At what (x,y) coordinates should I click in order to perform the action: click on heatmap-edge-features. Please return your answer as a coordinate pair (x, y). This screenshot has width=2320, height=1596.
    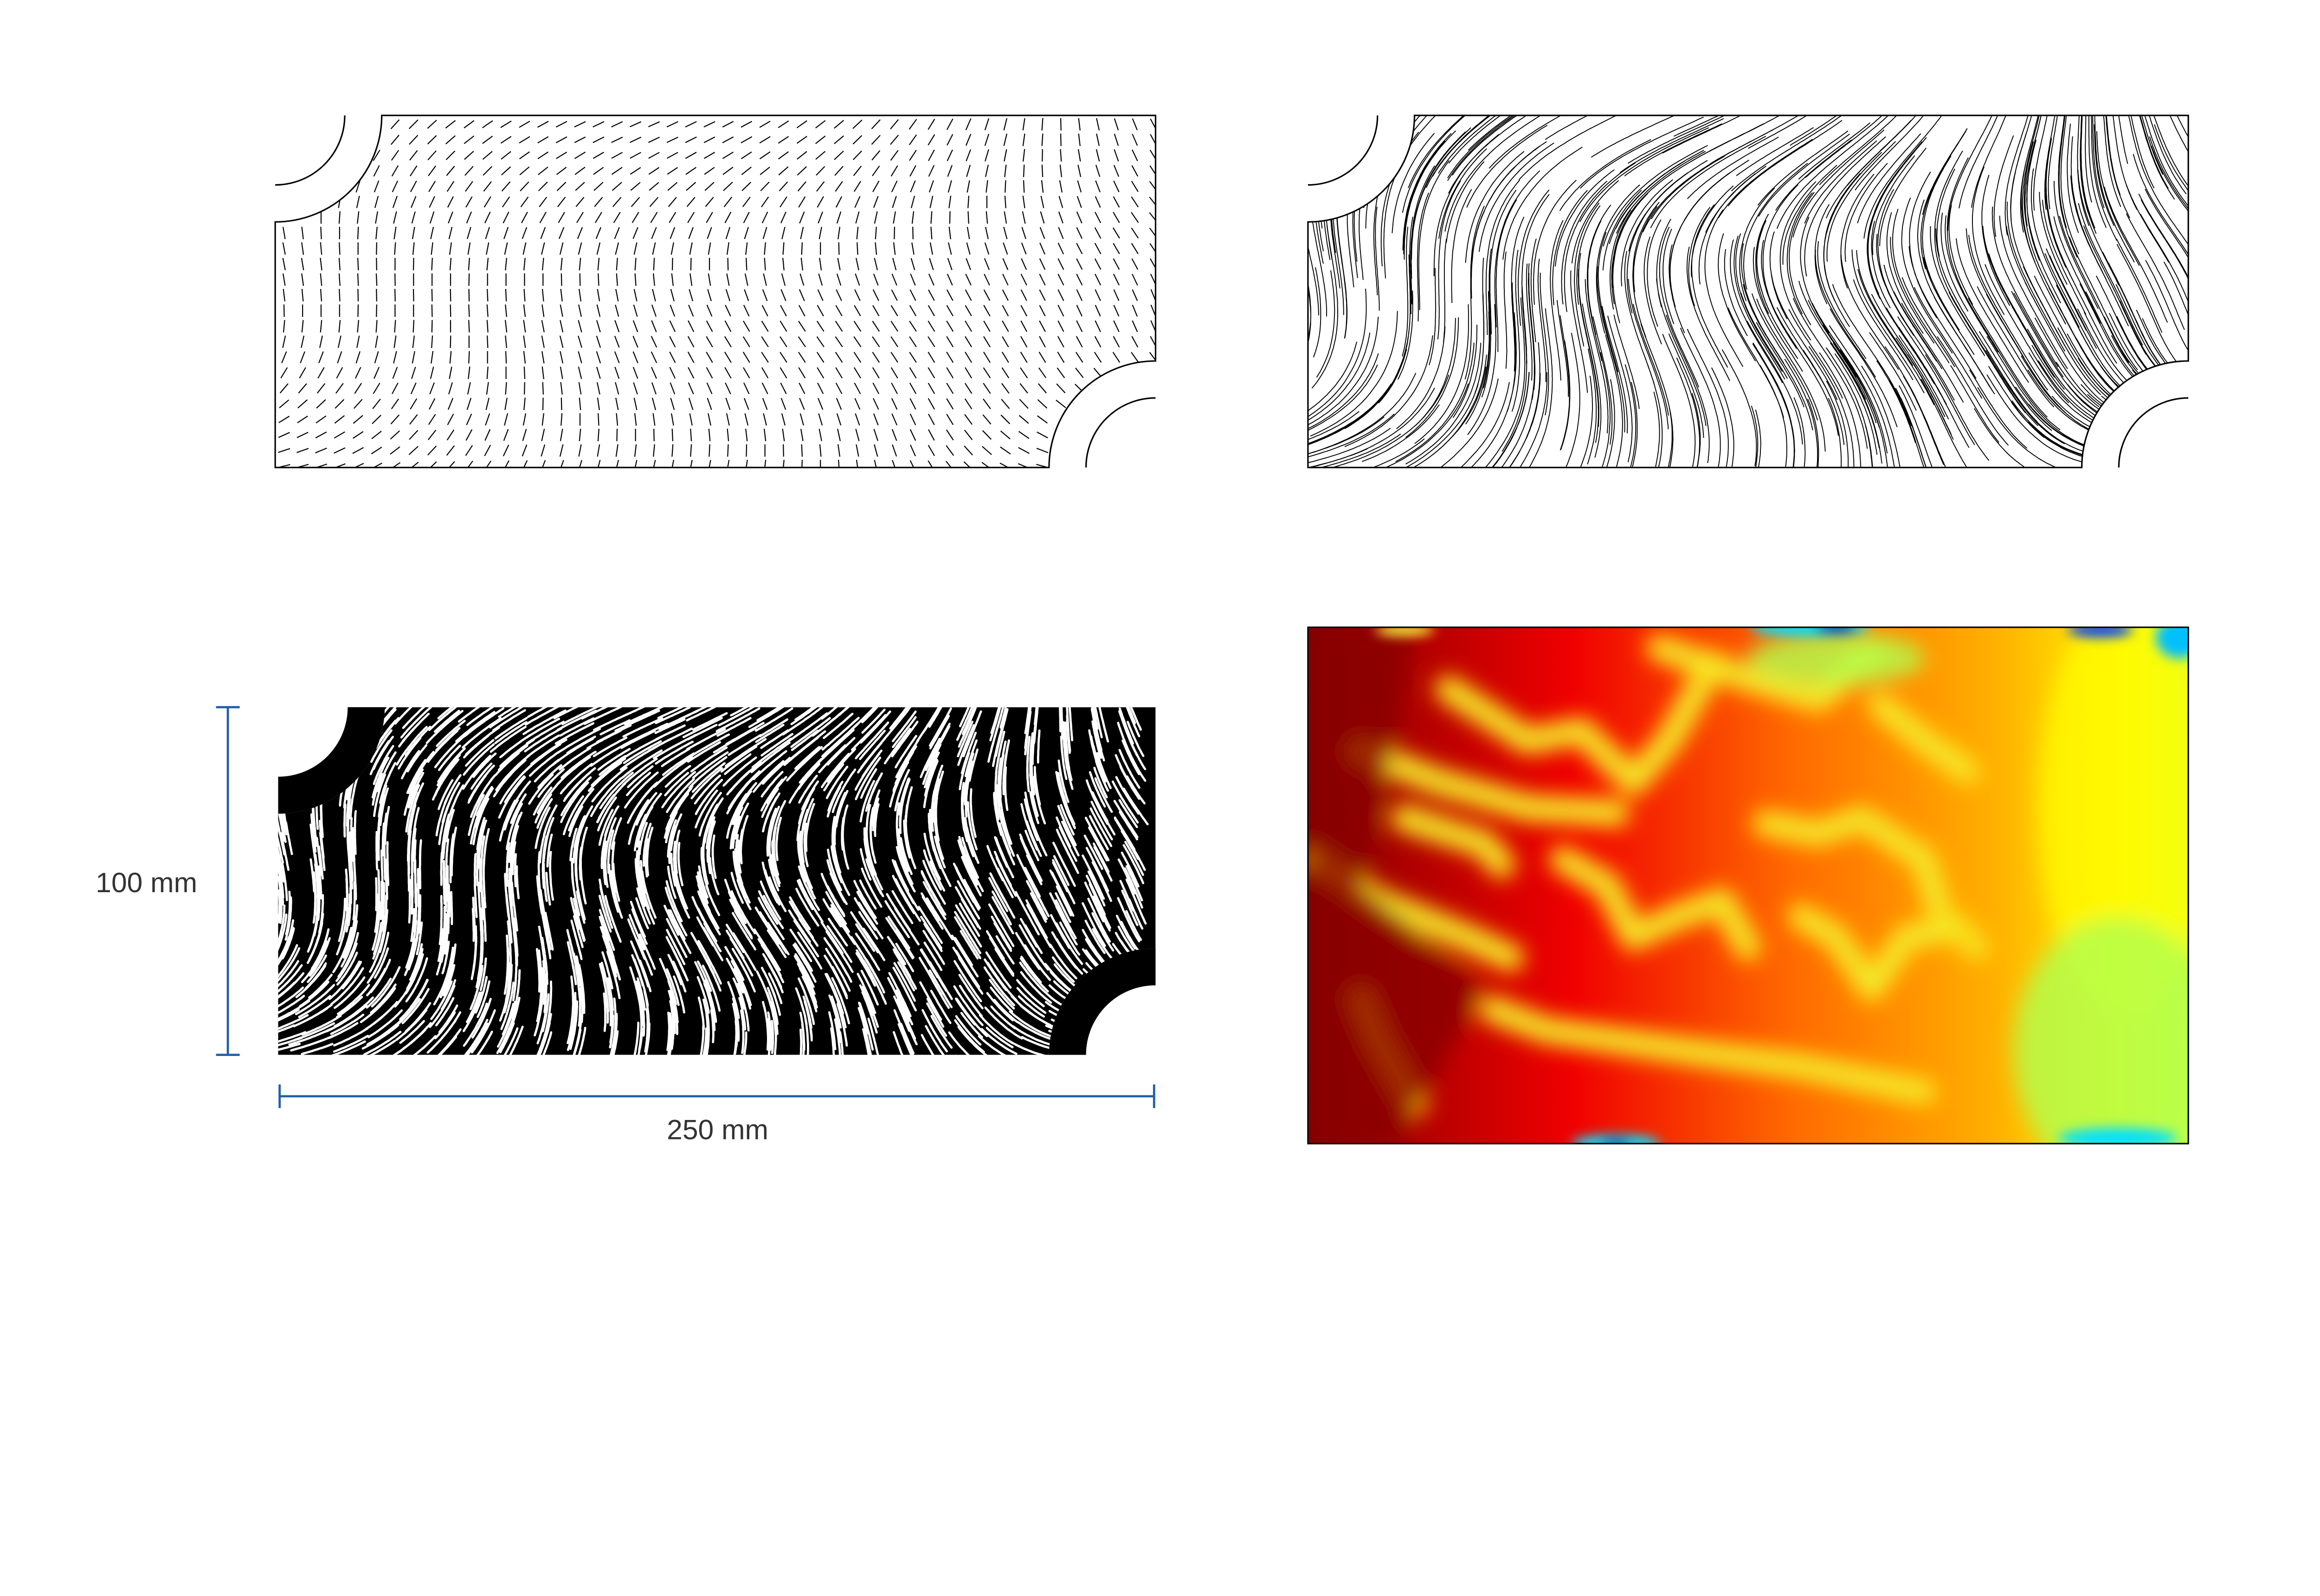
    Looking at the image, I should click on (1782, 886).